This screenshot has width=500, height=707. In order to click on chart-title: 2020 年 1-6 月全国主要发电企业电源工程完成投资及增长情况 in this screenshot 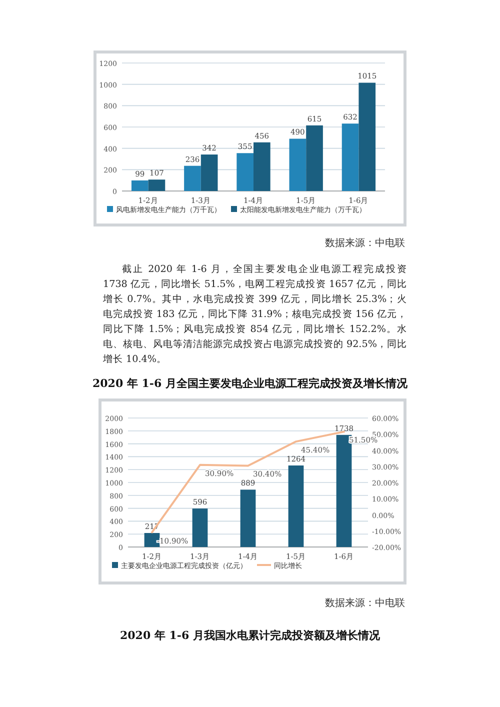, I will do `click(250, 383)`.